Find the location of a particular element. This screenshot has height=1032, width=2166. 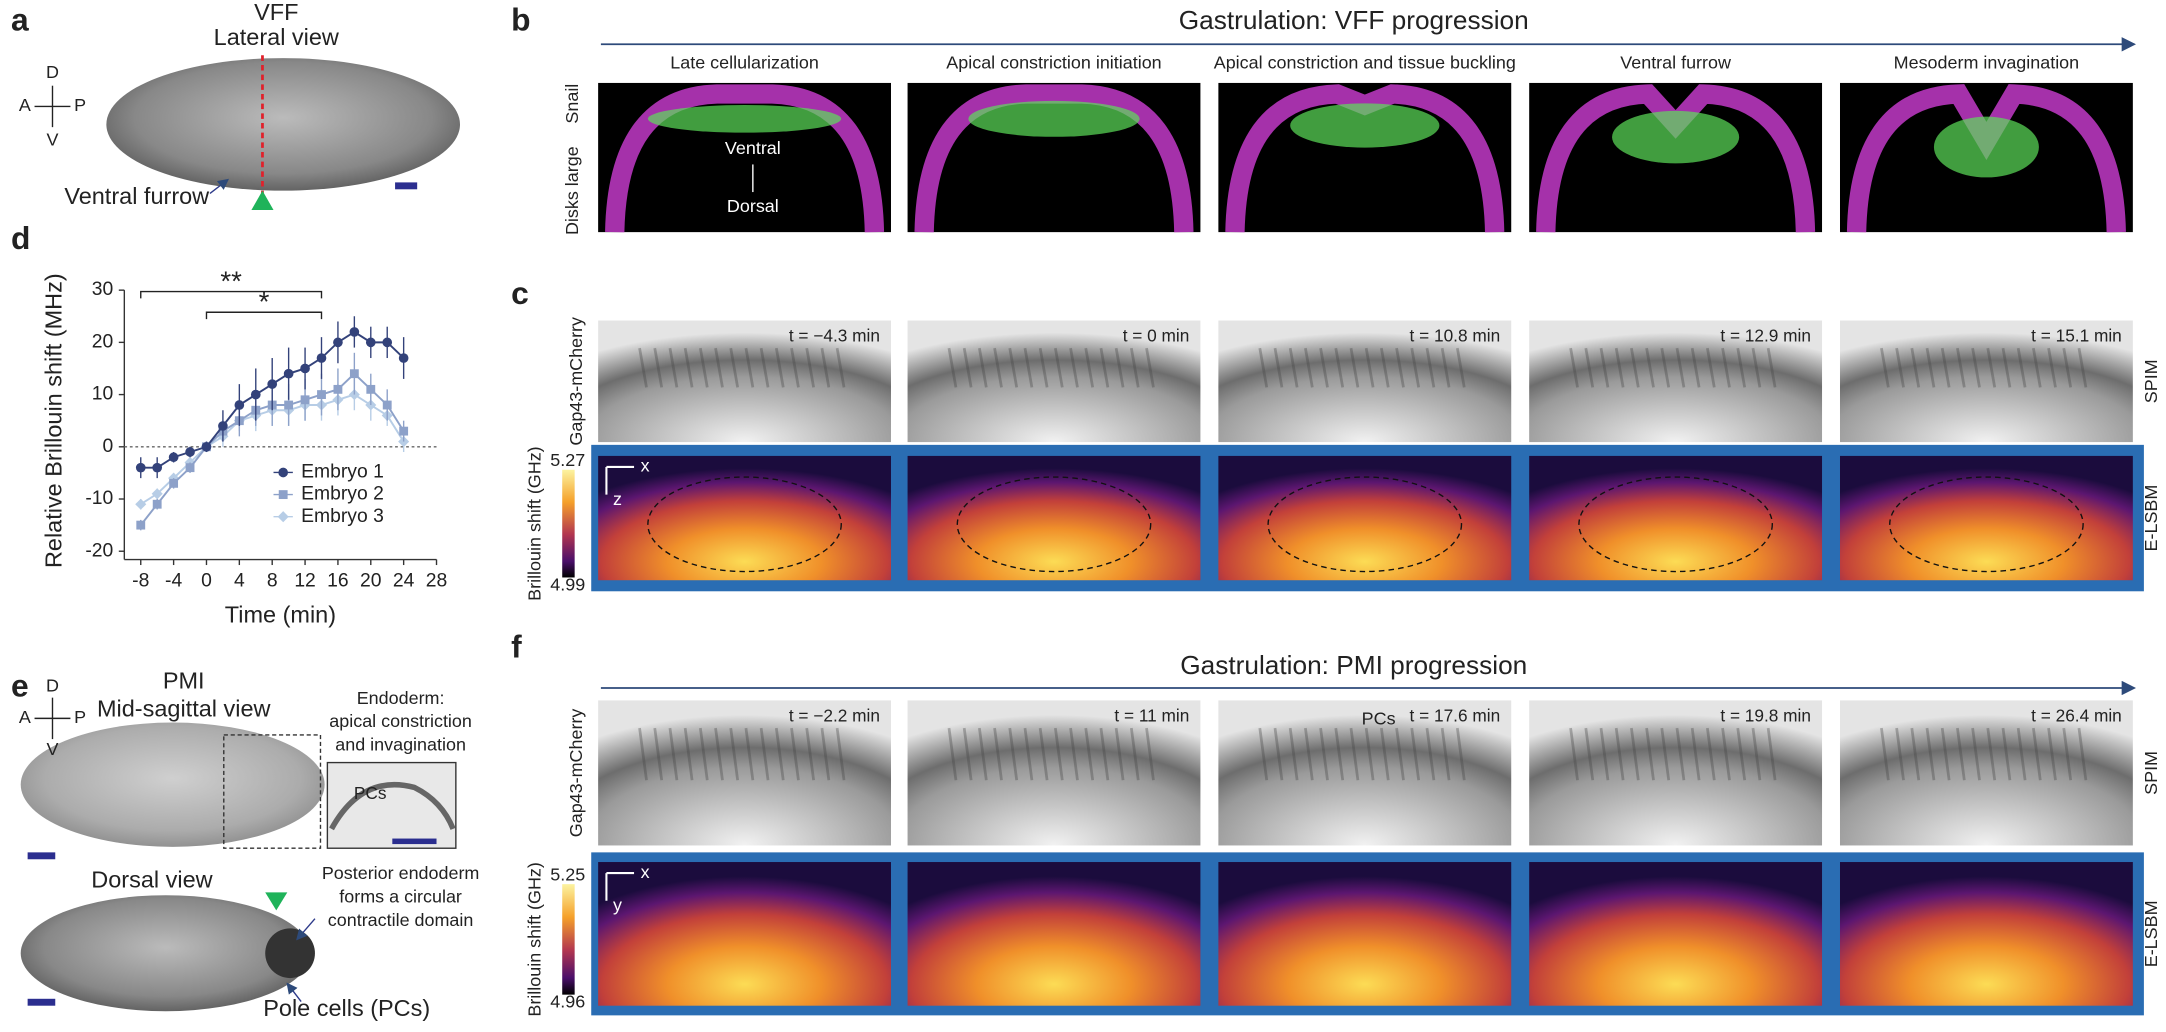

title: Gastrulation: VFF progression is located at coordinates (1354, 20).